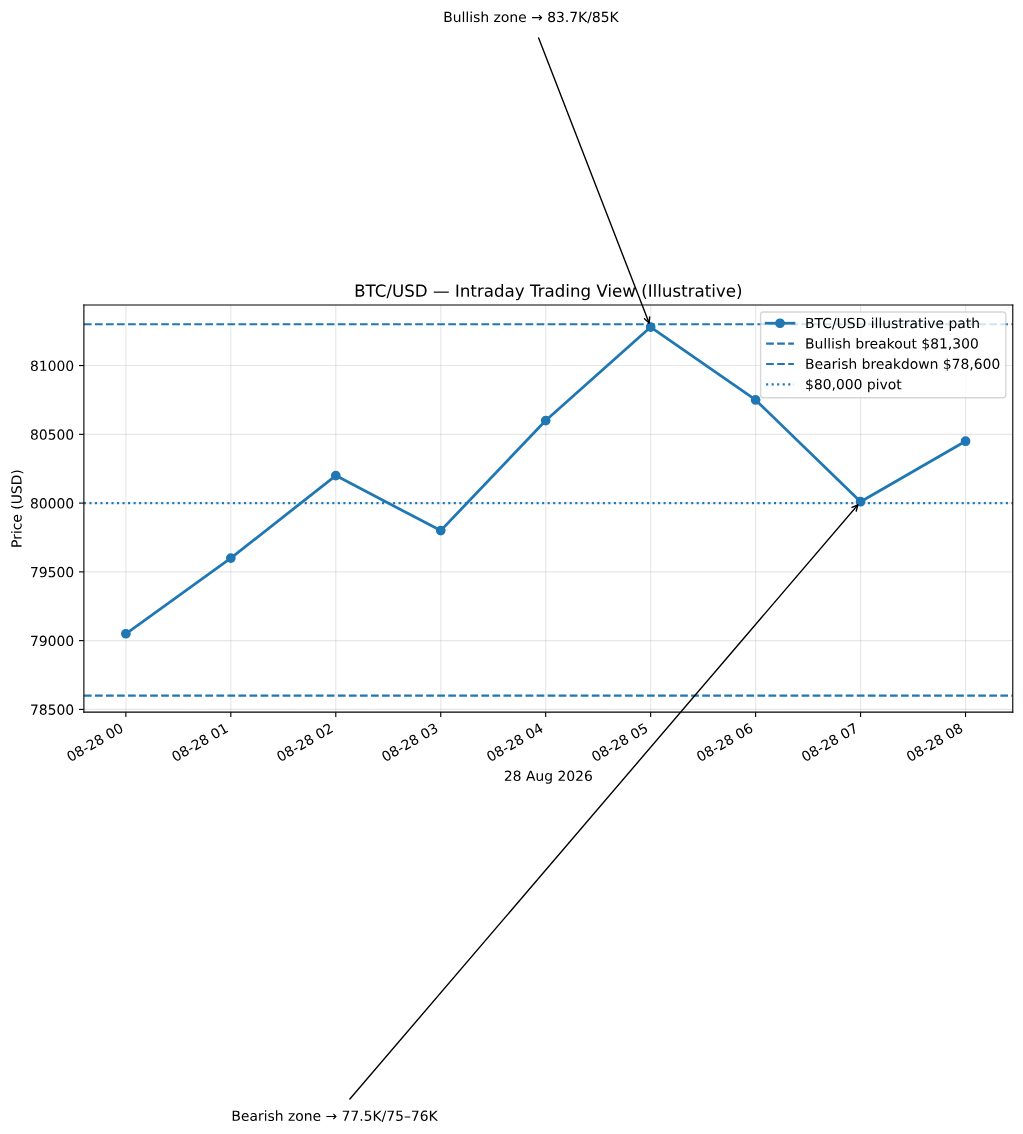 The image size is (1023, 1134). Describe the element at coordinates (17, 508) in the screenshot. I see `y-axis-title: Price (USD)` at that location.